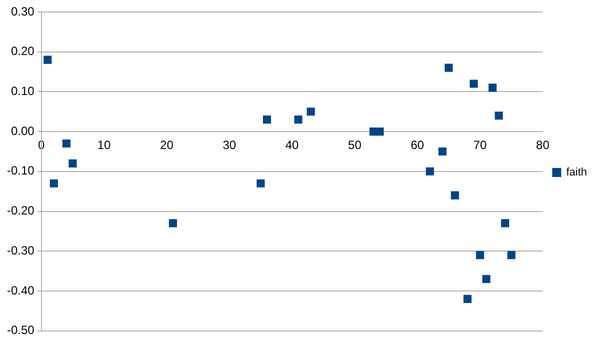  Describe the element at coordinates (22, 11) in the screenshot. I see `y-tick-label: 0.30` at that location.